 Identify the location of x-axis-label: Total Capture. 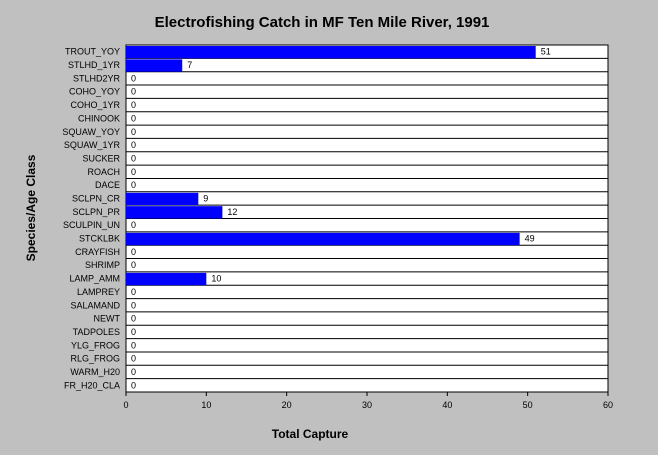
(310, 434).